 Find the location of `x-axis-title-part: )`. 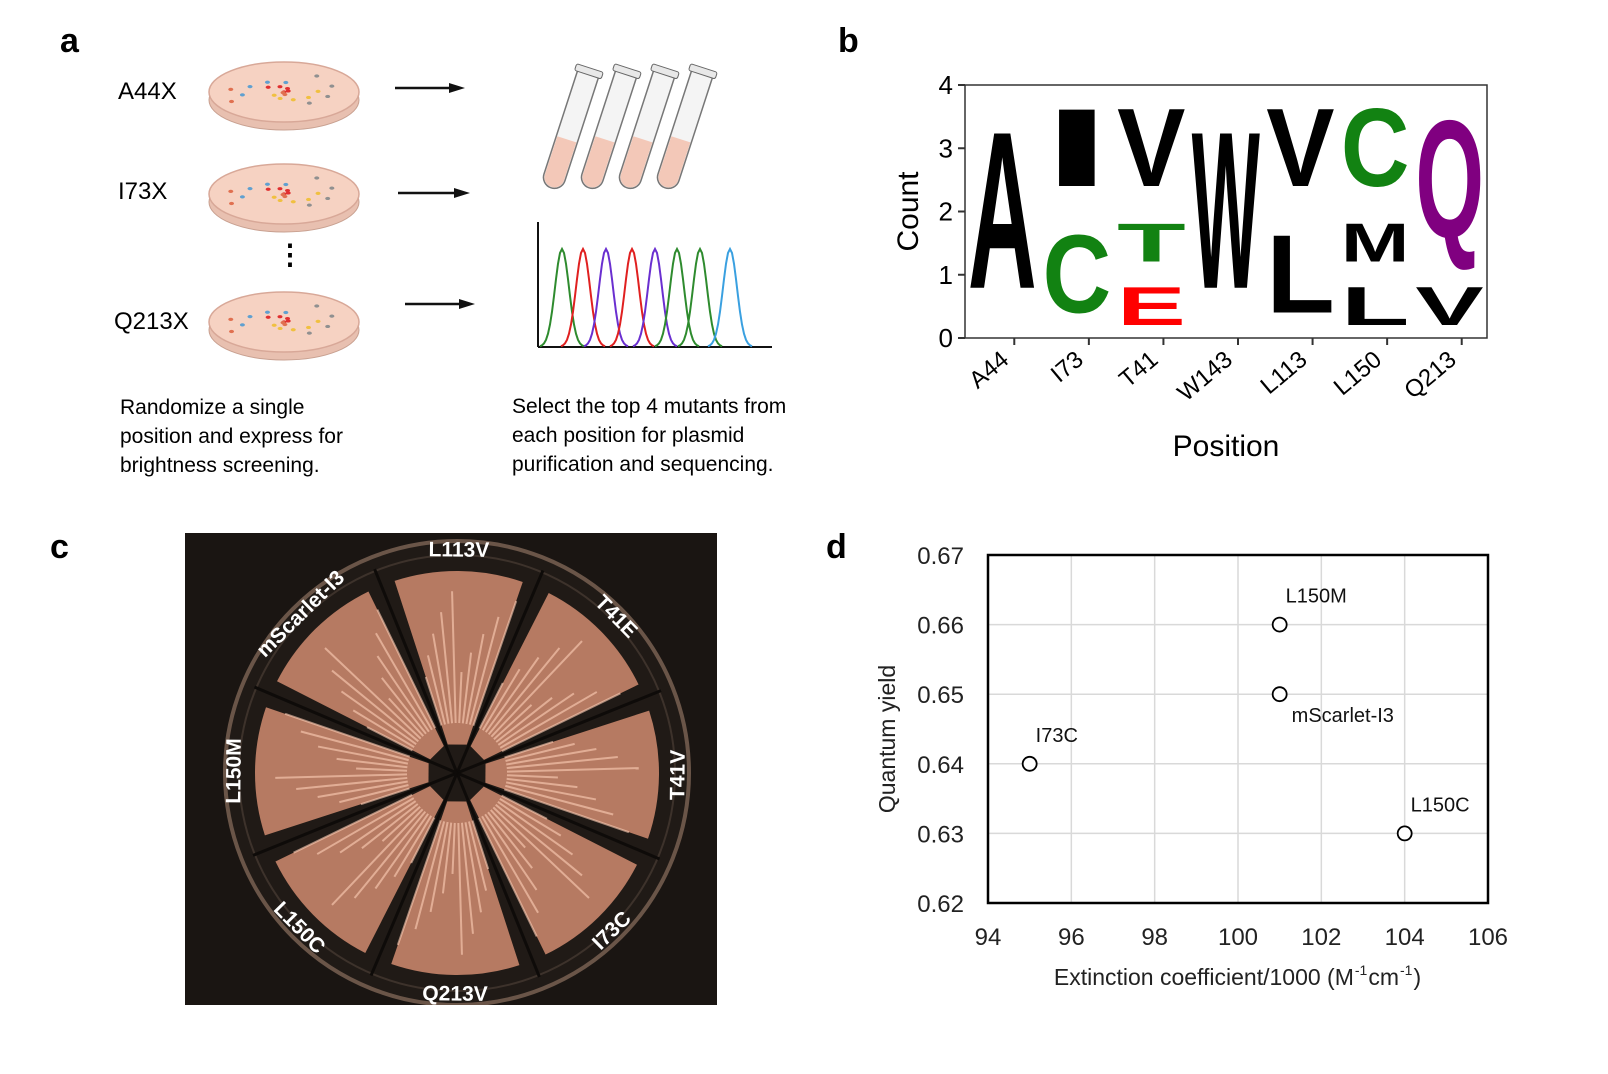

x-axis-title-part: ) is located at coordinates (1417, 977).